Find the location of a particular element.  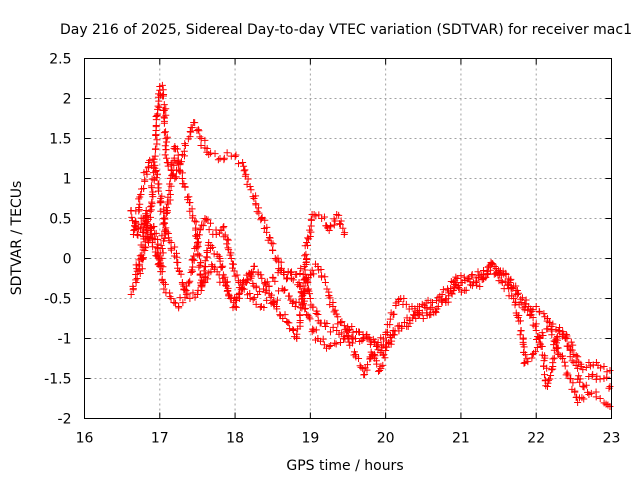

y-tick-label: -2 is located at coordinates (65, 420).